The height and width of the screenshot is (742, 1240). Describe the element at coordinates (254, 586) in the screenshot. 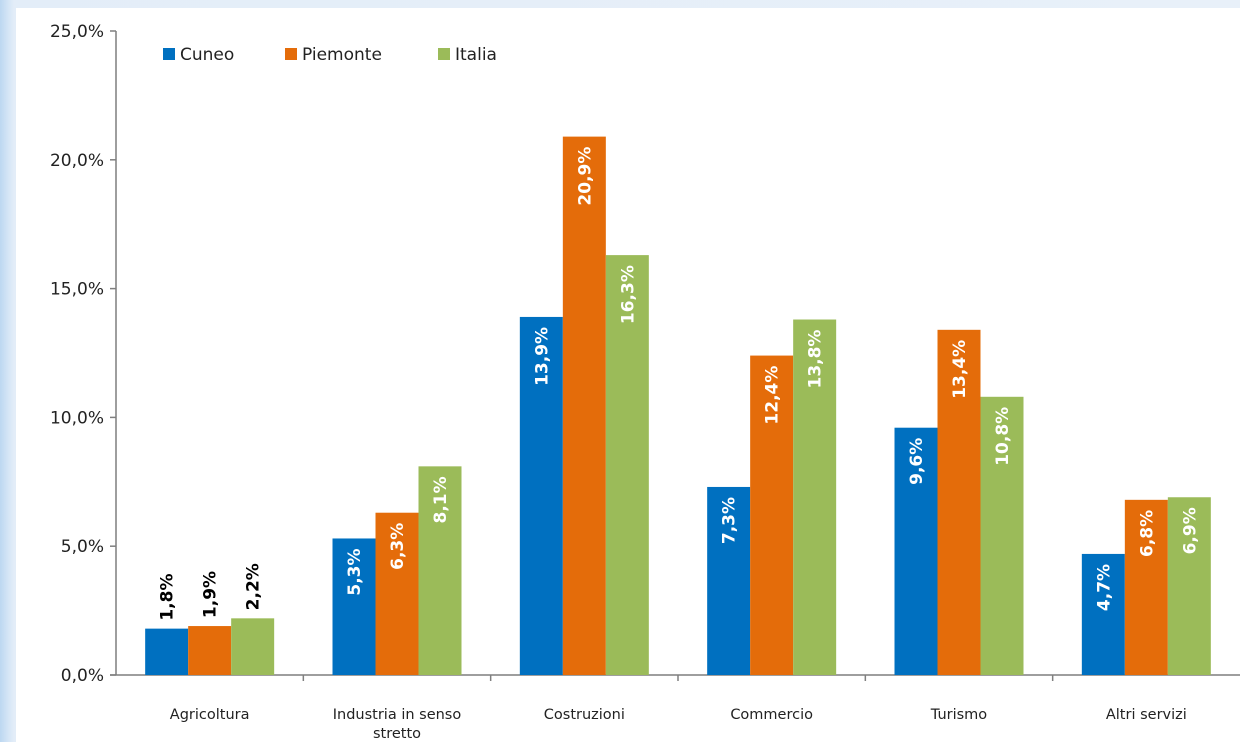

I see `data-label-agricoltura-italia: 2,2%` at that location.